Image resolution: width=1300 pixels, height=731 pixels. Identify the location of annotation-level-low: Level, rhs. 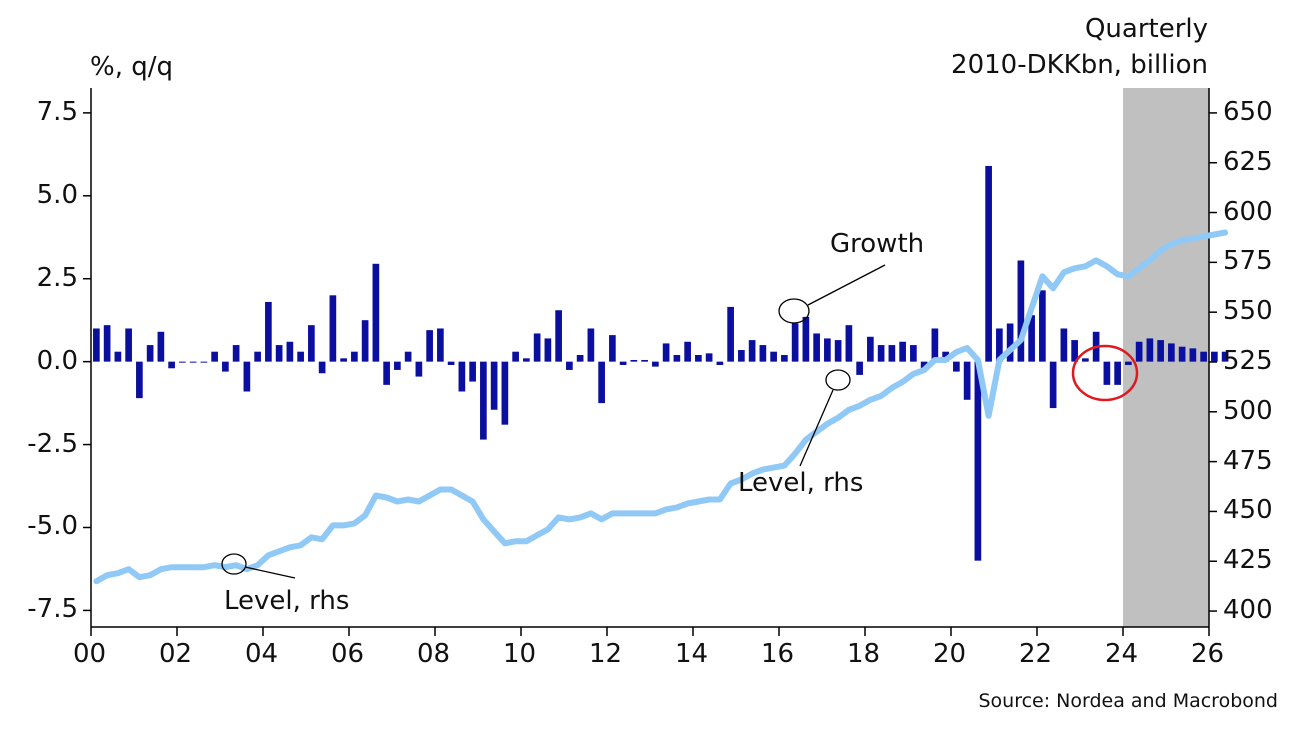
(287, 601).